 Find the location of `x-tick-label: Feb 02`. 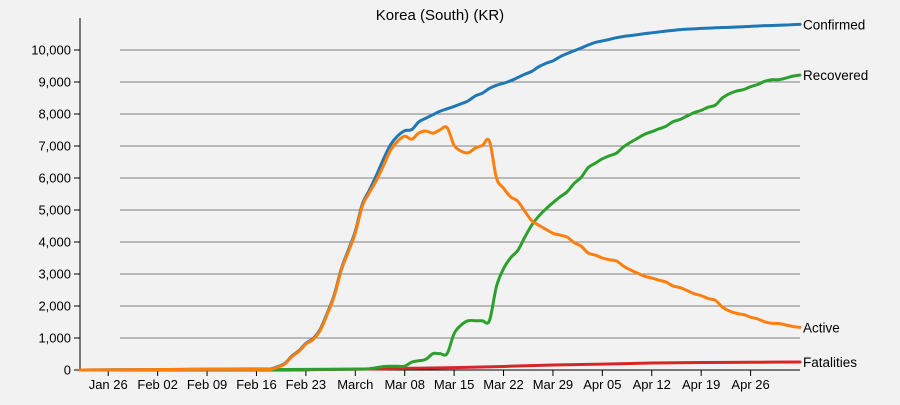

x-tick-label: Feb 02 is located at coordinates (157, 384).